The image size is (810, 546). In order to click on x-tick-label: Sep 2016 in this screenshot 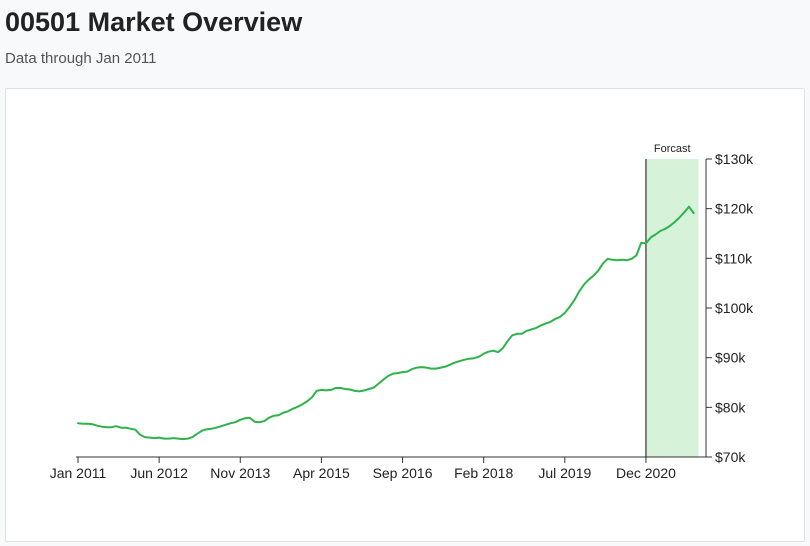, I will do `click(403, 473)`.